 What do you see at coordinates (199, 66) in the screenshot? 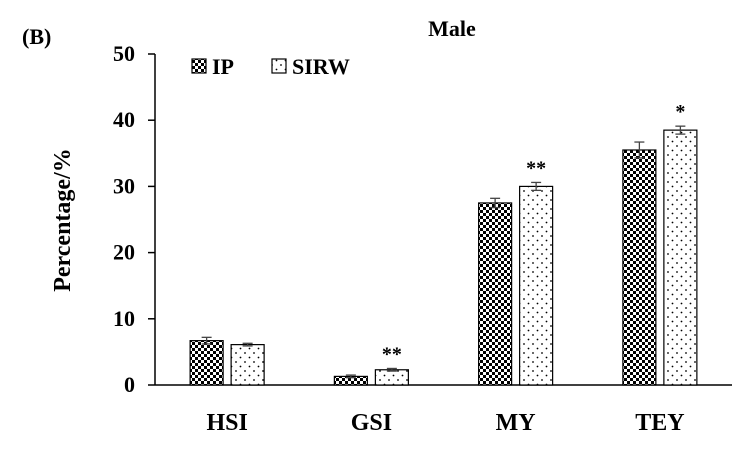
I see `legend-swatch-ip` at bounding box center [199, 66].